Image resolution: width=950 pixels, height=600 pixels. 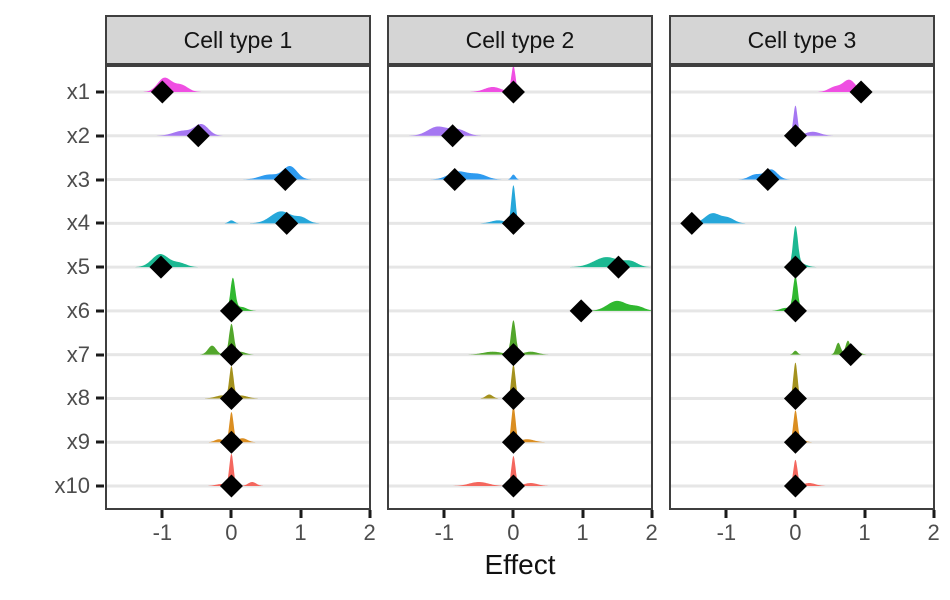 What do you see at coordinates (802, 223) in the screenshot?
I see `gridline-x4` at bounding box center [802, 223].